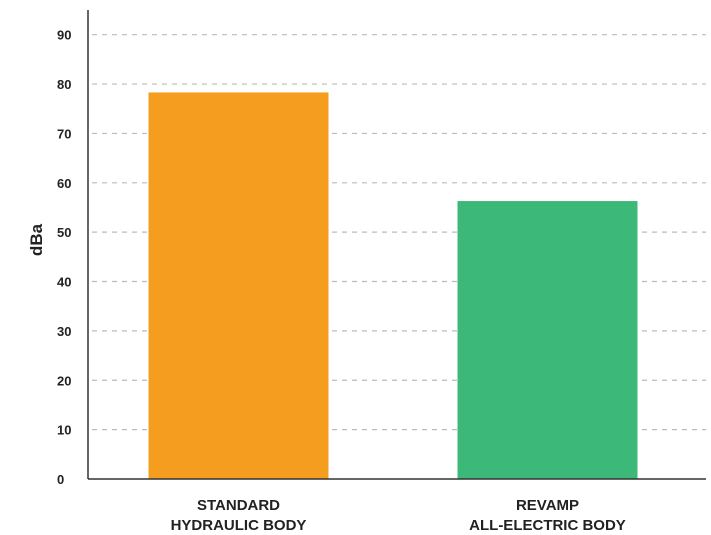  What do you see at coordinates (64, 282) in the screenshot?
I see `y-tick-label-40: 40` at bounding box center [64, 282].